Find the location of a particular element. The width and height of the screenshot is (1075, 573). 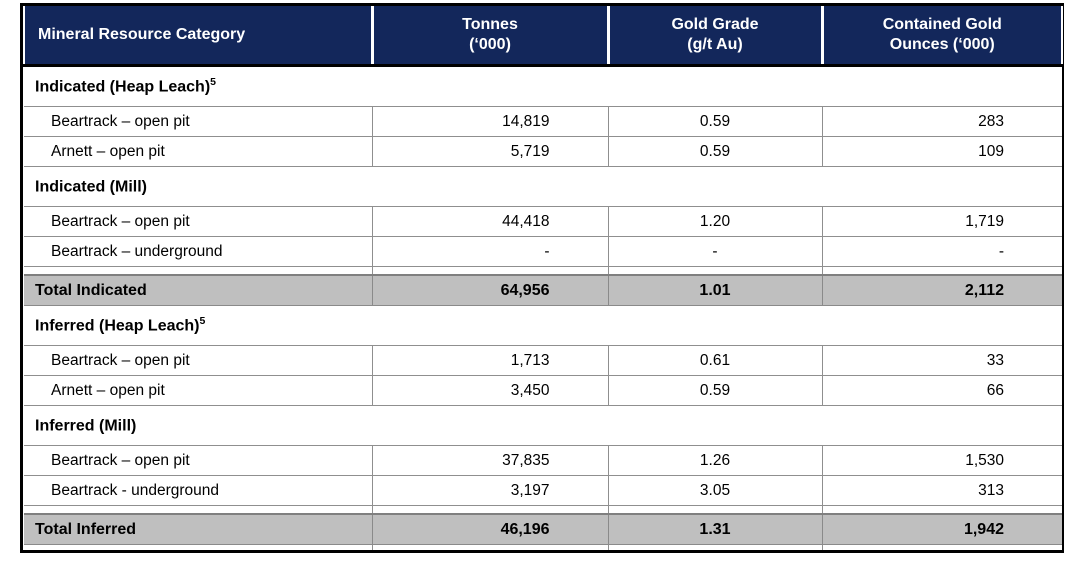

data-row: Beartrack – open pit 1,713 0.61 33 is located at coordinates (543, 360).